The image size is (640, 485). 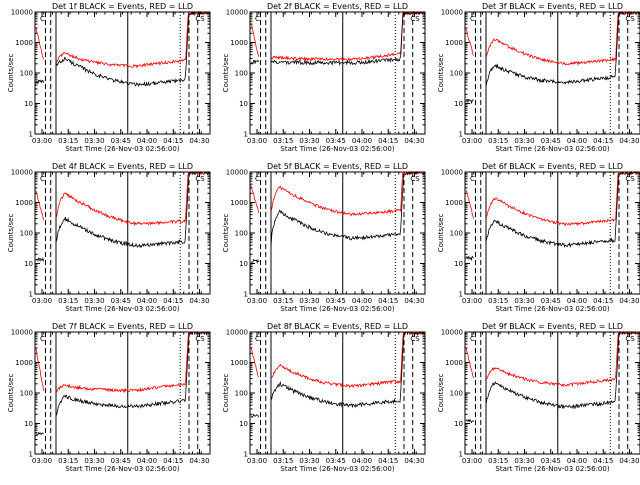 What do you see at coordinates (552, 166) in the screenshot?
I see `chart-title: Det 6f BLACK = Events, RED = LLD` at bounding box center [552, 166].